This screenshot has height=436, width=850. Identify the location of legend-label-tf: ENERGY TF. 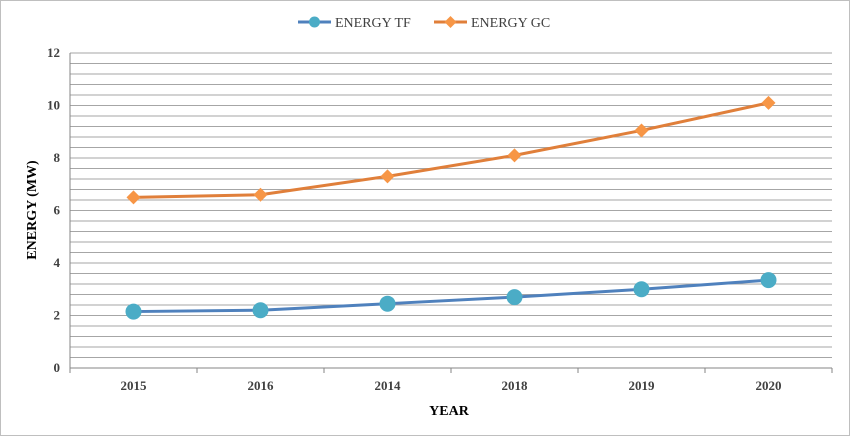
(373, 23).